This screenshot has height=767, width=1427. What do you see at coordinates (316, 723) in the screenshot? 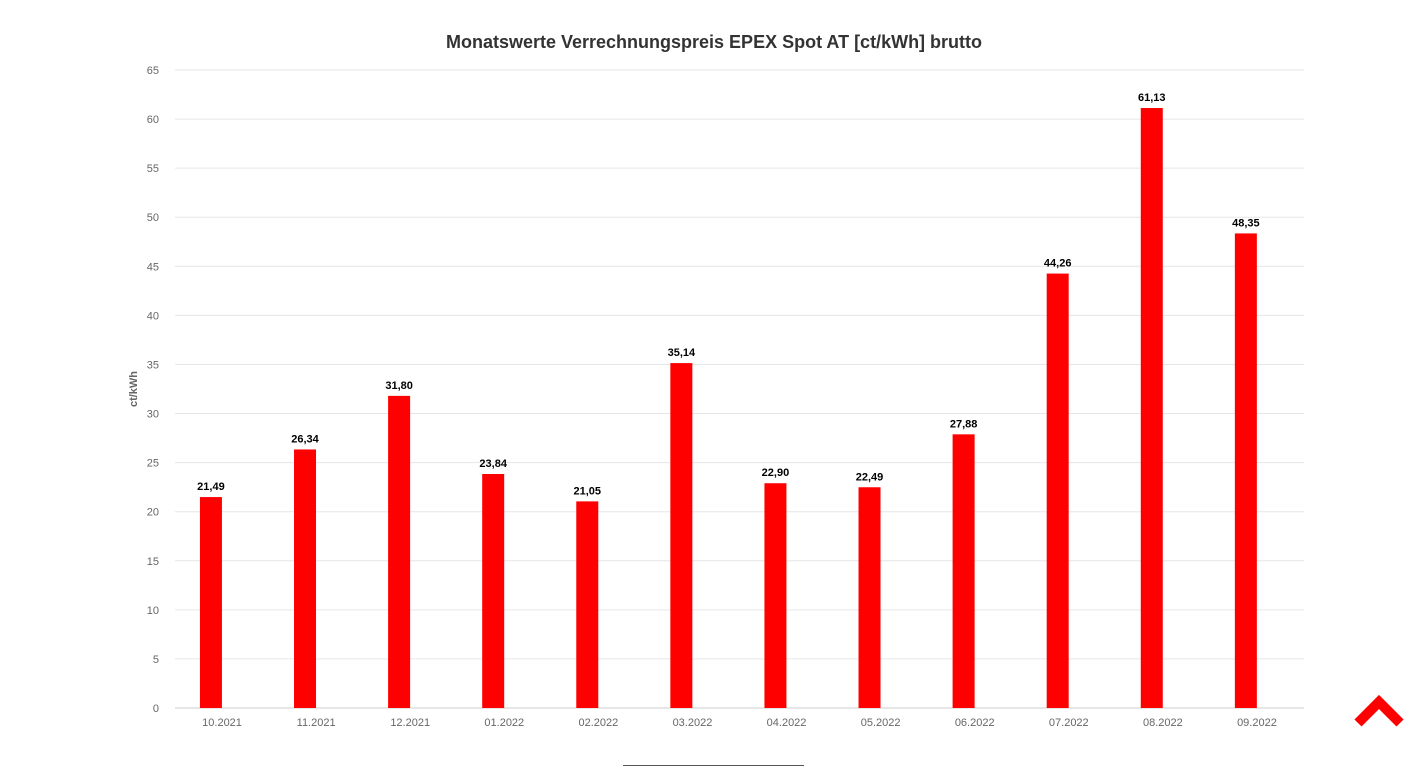
I see `x-tick-label: 11.2021` at bounding box center [316, 723].